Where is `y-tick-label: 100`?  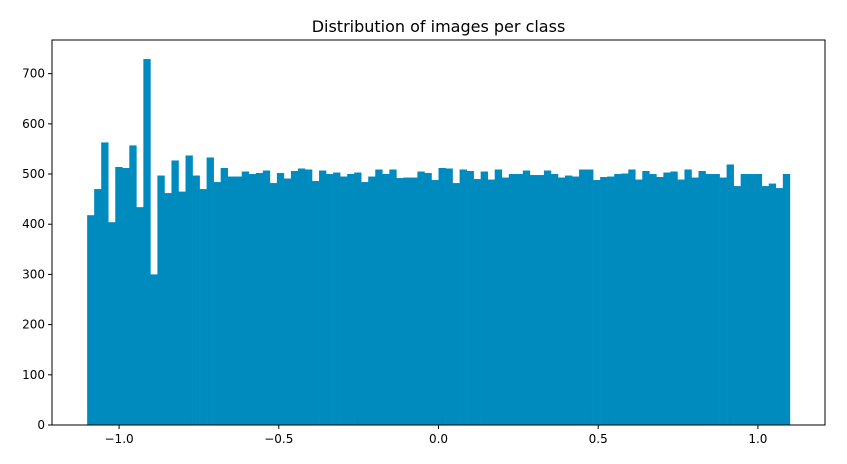
y-tick-label: 100 is located at coordinates (33, 375).